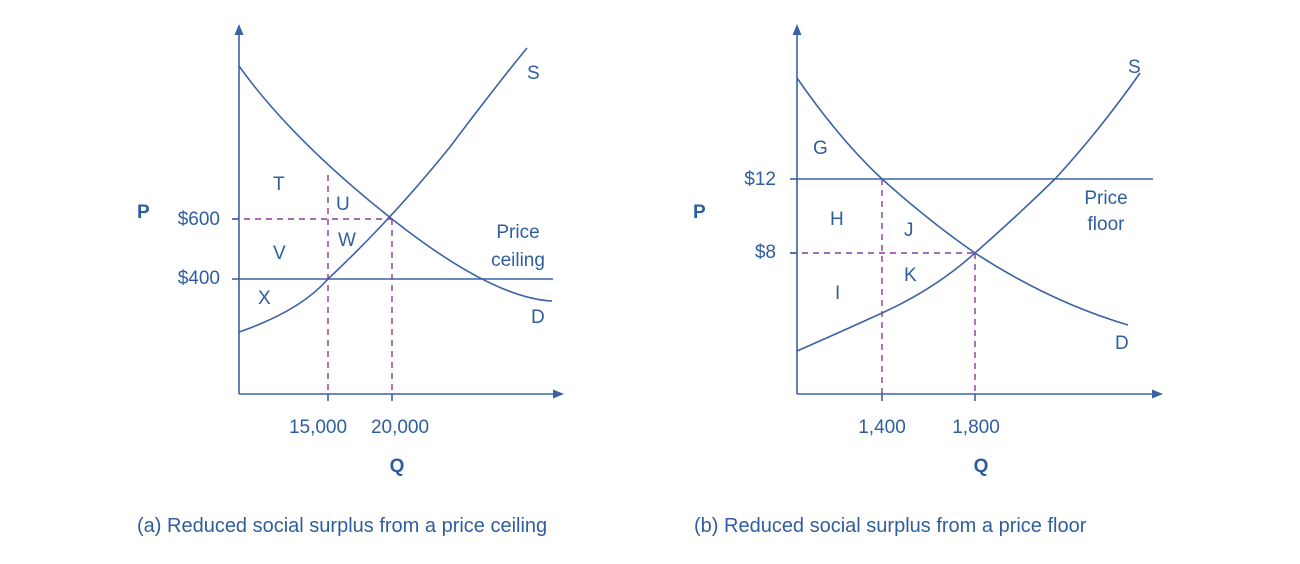 The width and height of the screenshot is (1300, 564). I want to click on panel-b-supply-curve, so click(968, 212).